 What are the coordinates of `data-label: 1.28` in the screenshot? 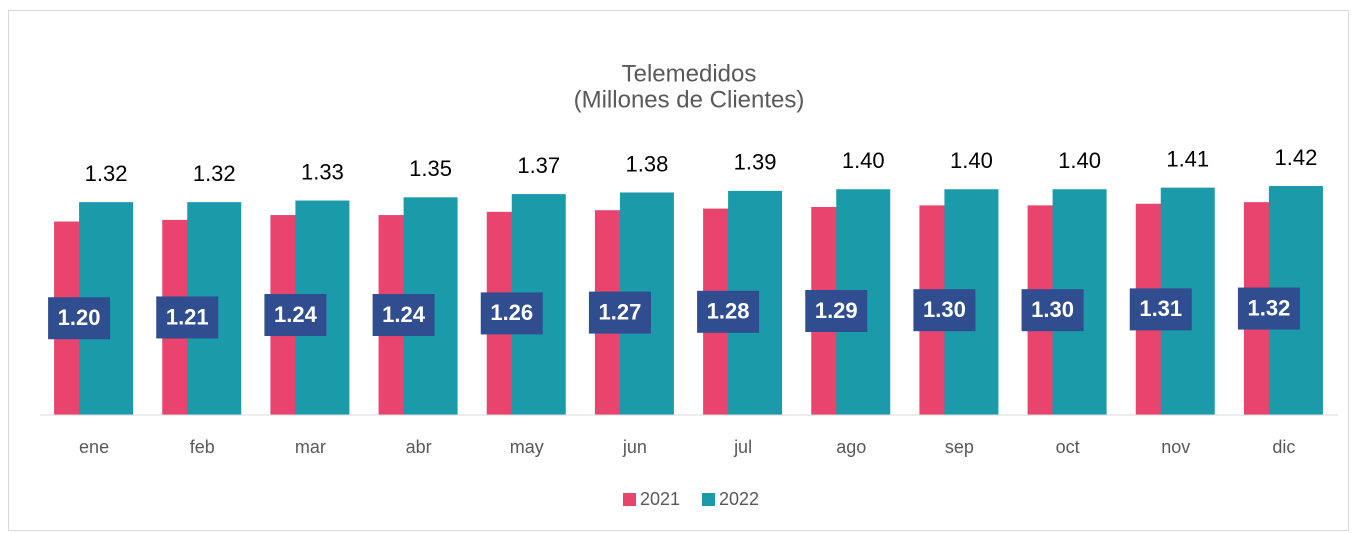 It's located at (728, 311).